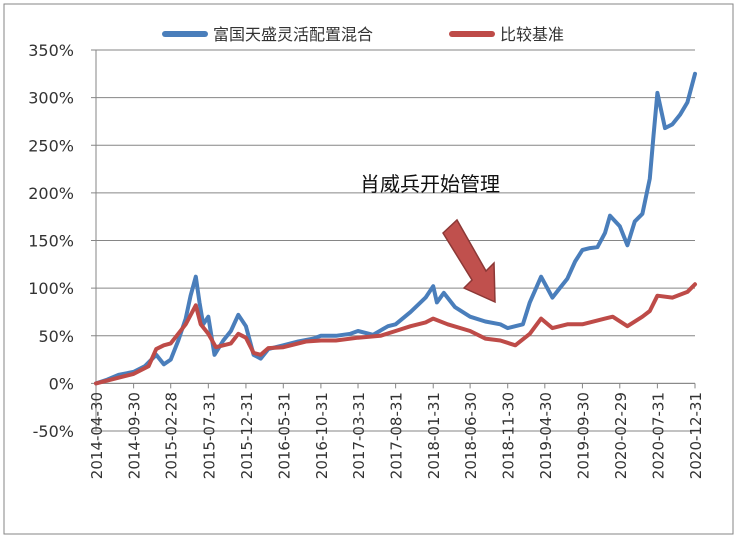 Image resolution: width=738 pixels, height=543 pixels. I want to click on annotation-arrow, so click(469, 261).